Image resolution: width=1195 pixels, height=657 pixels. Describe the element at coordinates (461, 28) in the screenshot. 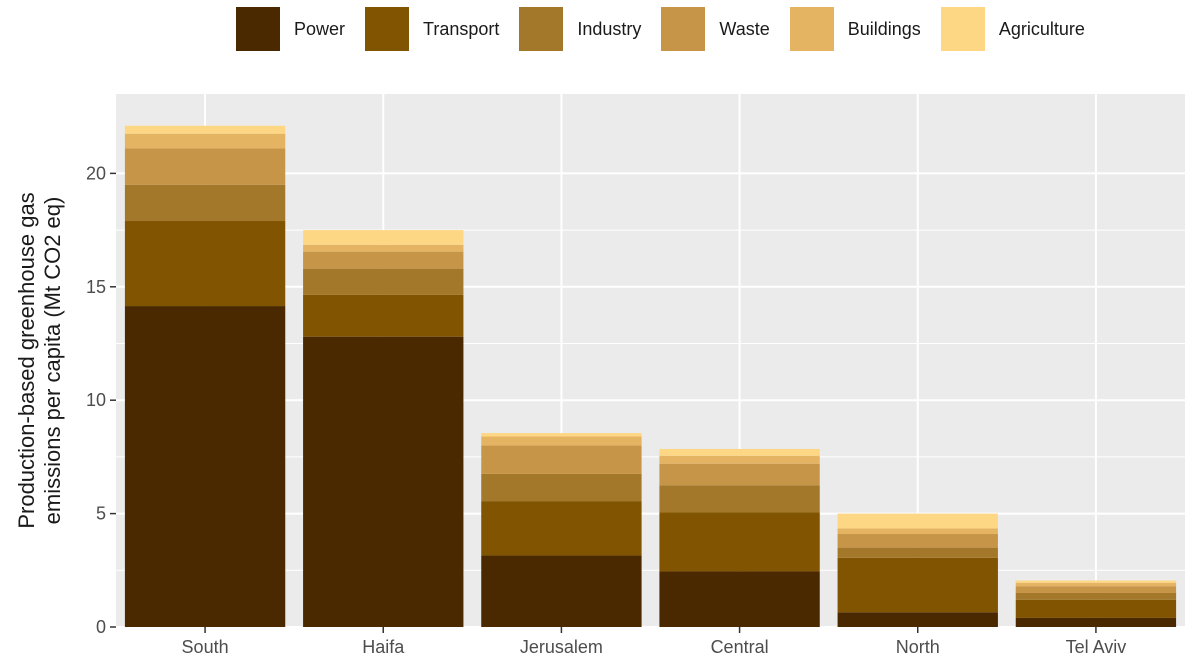

I see `legend-label: Transport` at that location.